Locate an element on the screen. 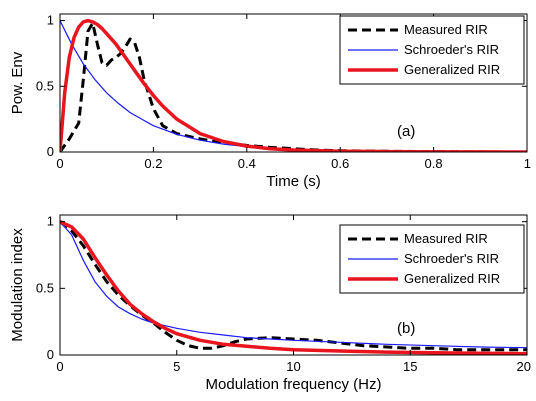  y-axis-label: Pow. Env is located at coordinates (17, 82).